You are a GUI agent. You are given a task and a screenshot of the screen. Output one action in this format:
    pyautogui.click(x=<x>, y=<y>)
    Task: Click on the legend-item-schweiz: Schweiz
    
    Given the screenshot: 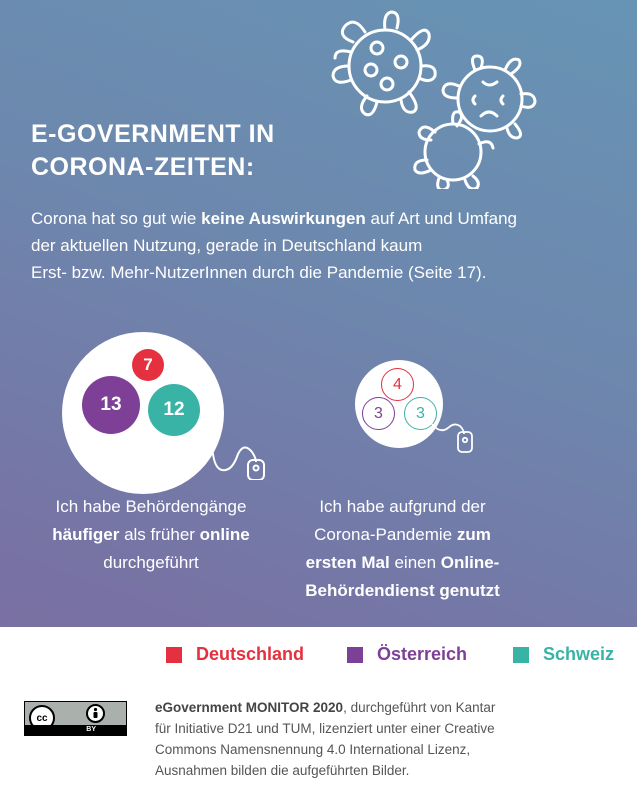 What is the action you would take?
    pyautogui.click(x=563, y=654)
    